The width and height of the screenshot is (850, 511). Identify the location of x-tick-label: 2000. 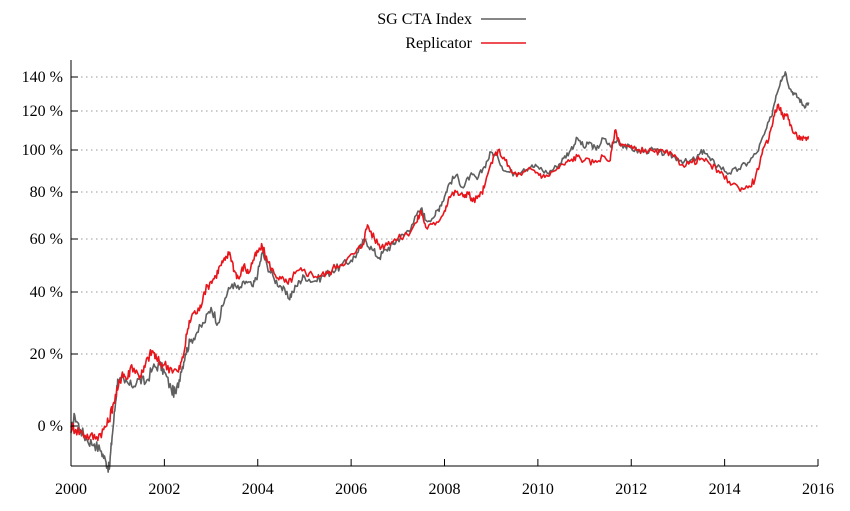
(71, 489).